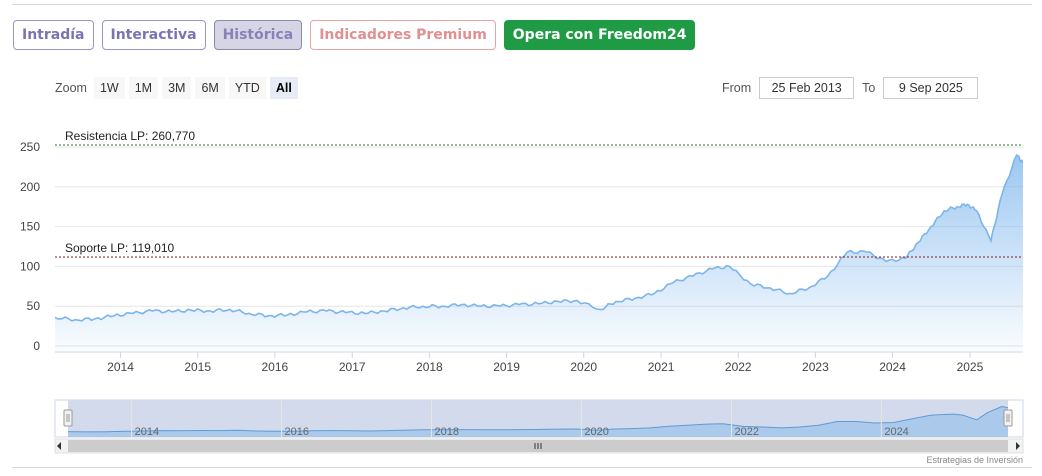 Image resolution: width=1042 pixels, height=476 pixels. I want to click on y-tick-label: 50, so click(34, 306).